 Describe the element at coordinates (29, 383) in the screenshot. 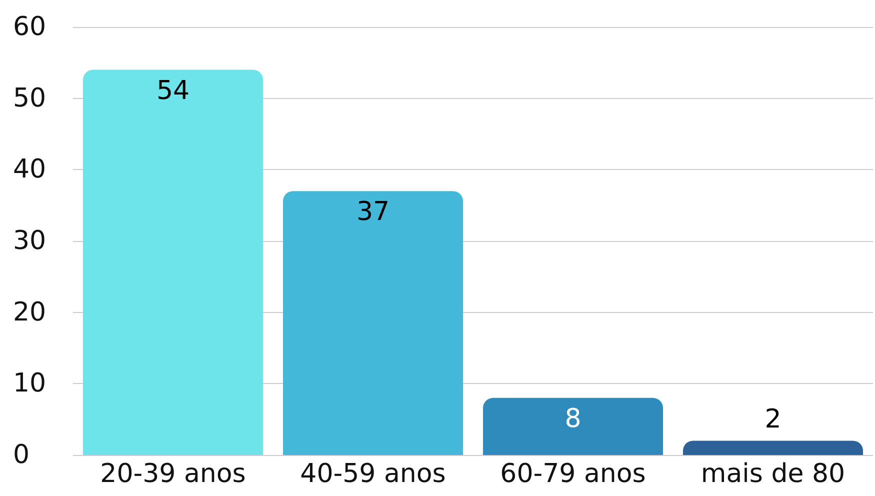

I see `y-tick-label: 10` at that location.